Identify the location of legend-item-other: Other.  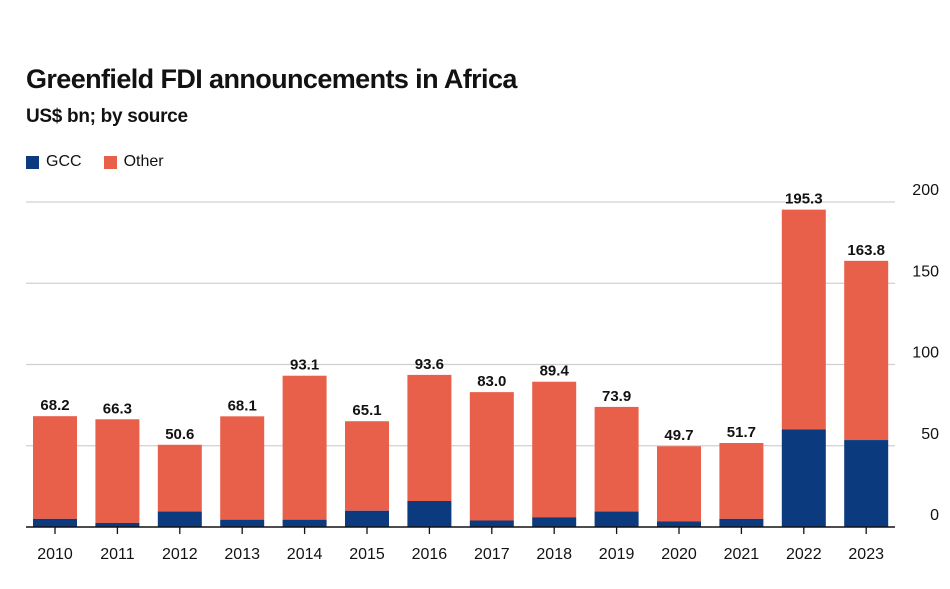
(133, 162).